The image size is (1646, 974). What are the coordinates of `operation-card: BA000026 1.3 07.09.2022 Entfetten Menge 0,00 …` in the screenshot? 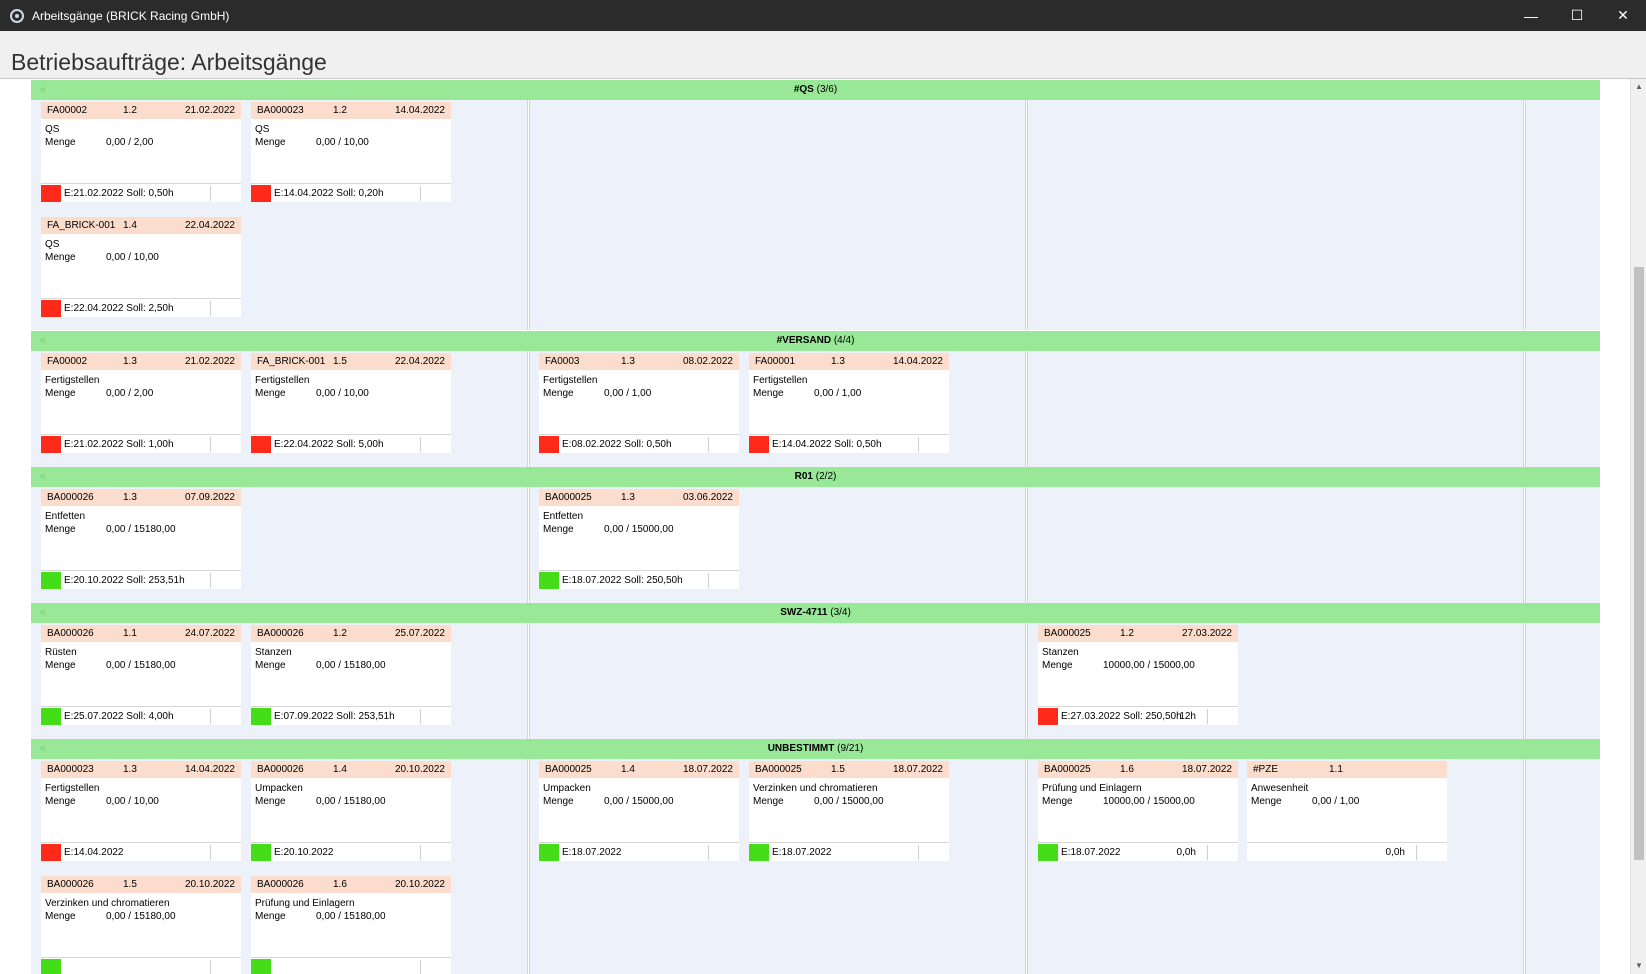 It's located at (141, 539).